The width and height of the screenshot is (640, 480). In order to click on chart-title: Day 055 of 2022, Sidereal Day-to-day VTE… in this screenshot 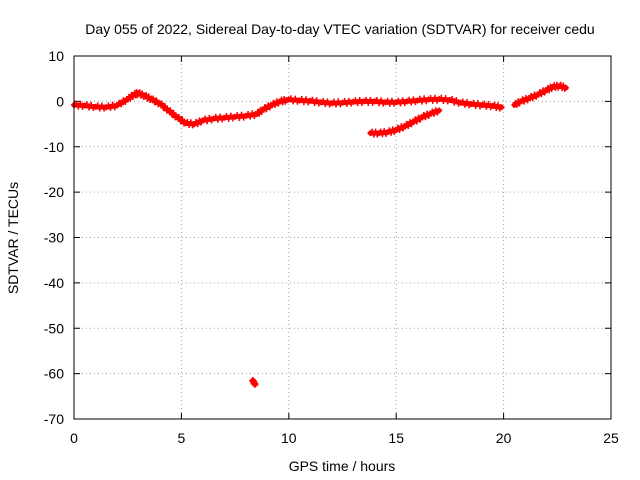, I will do `click(339, 29)`.